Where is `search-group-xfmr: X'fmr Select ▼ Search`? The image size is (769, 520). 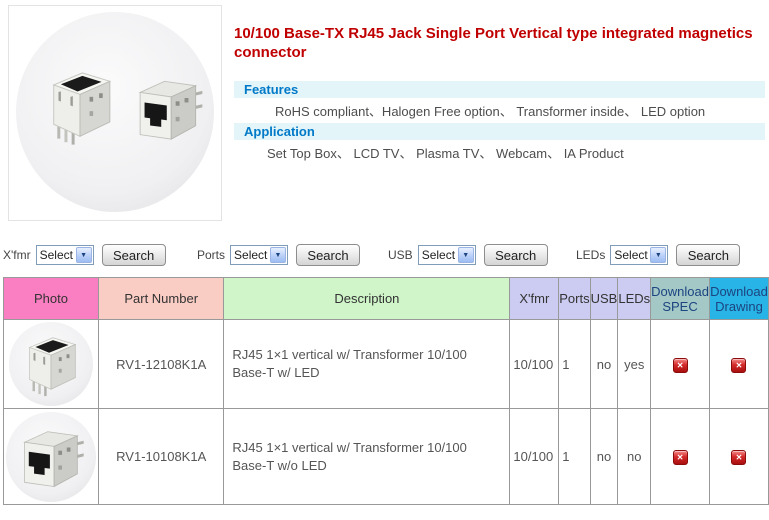
search-group-xfmr: X'fmr Select ▼ Search is located at coordinates (84, 255).